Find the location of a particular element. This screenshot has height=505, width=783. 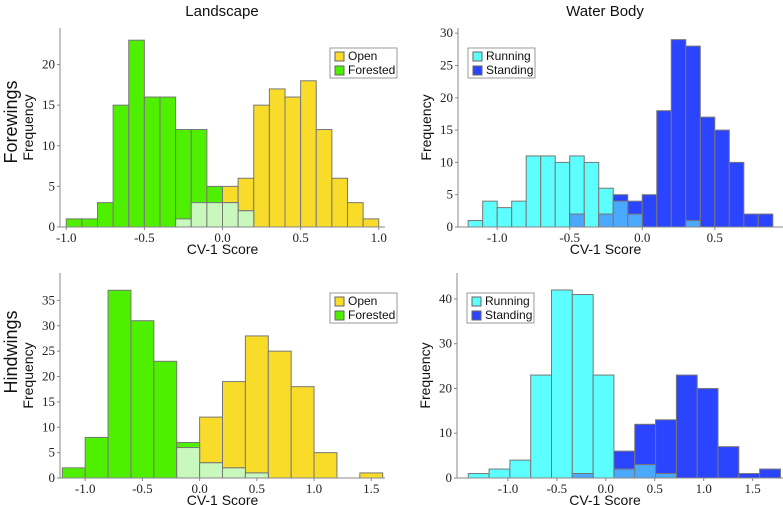

legend-label-standing: Standing is located at coordinates (509, 70).